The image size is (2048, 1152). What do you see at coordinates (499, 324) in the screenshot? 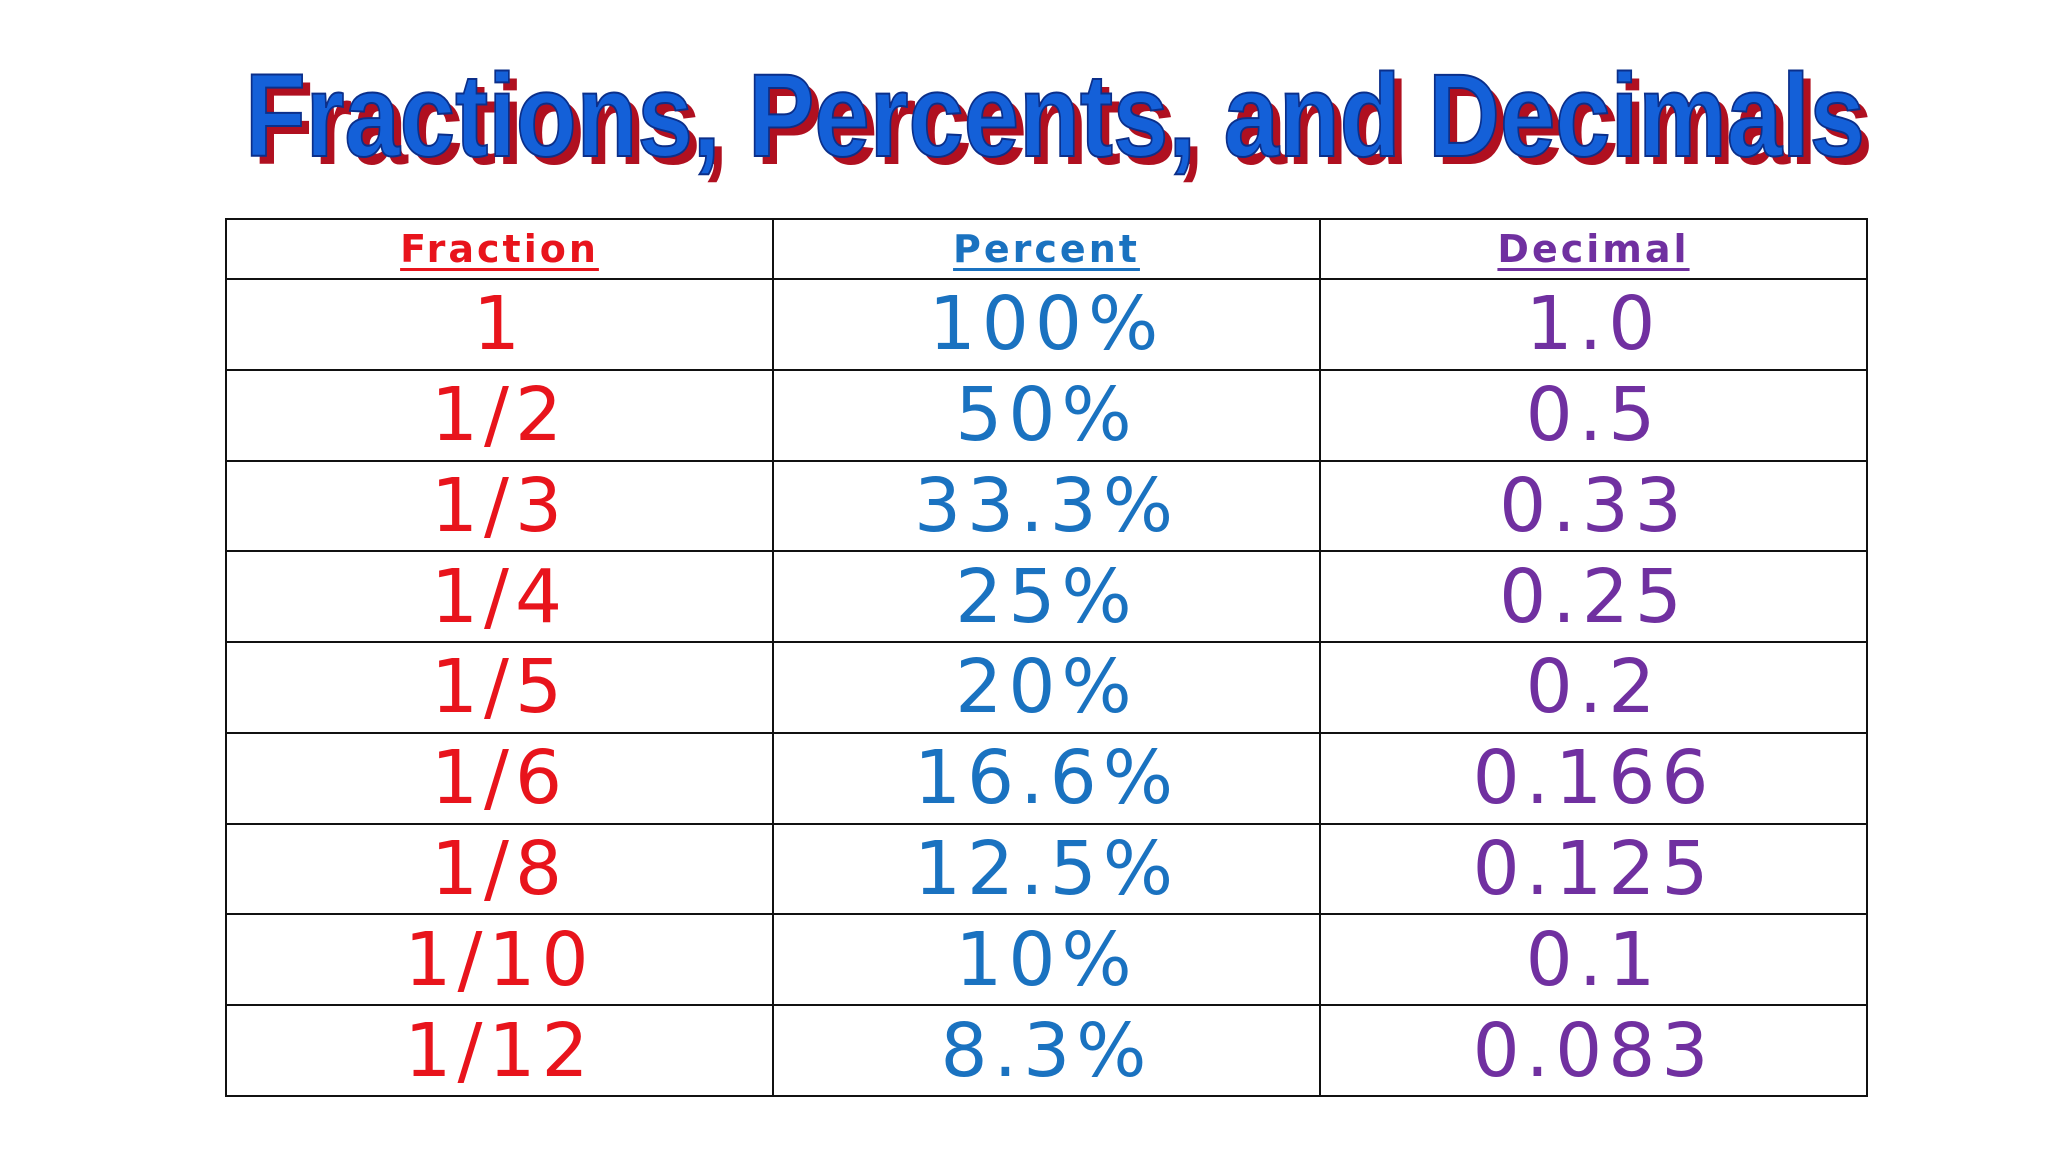
I see `table-cell: 1` at bounding box center [499, 324].